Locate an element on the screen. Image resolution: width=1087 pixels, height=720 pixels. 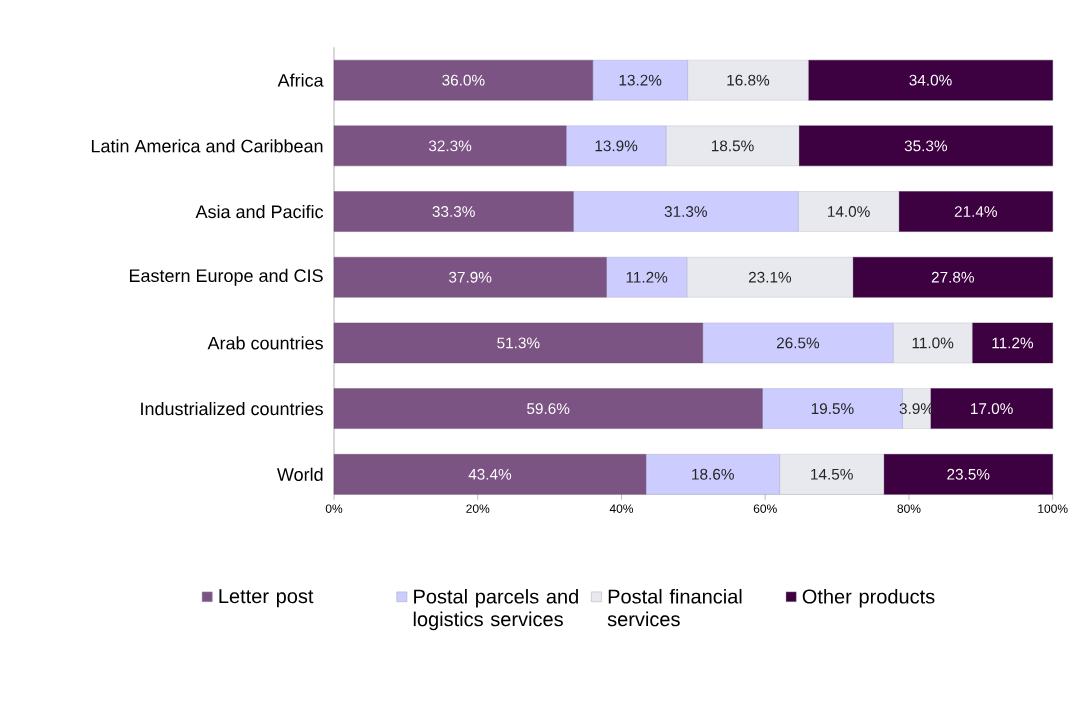
data-label: 36.0% is located at coordinates (463, 80).